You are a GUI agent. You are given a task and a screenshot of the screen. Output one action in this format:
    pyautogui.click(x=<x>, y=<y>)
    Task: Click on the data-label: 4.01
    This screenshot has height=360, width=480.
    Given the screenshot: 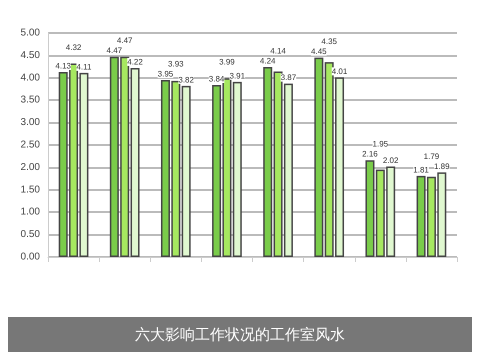 What is the action you would take?
    pyautogui.click(x=340, y=71)
    